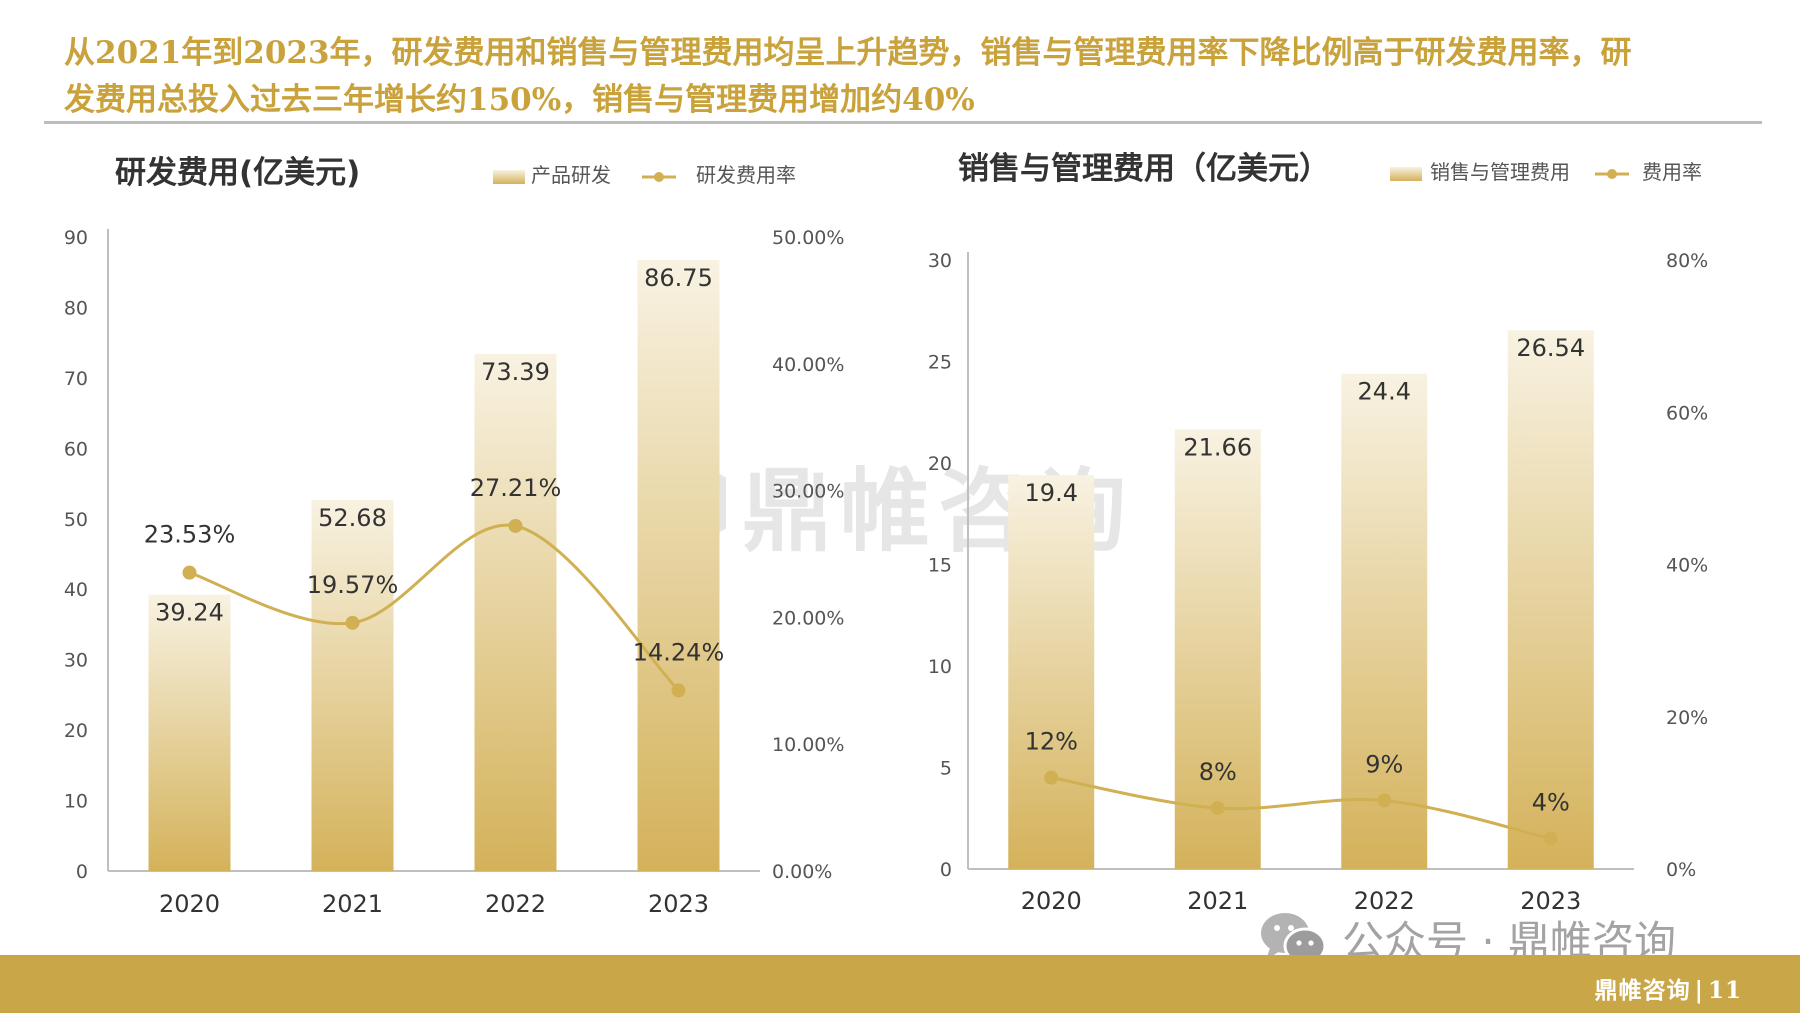 Image resolution: width=1800 pixels, height=1013 pixels. I want to click on chart-2-legend-bar-swatch, so click(1406, 174).